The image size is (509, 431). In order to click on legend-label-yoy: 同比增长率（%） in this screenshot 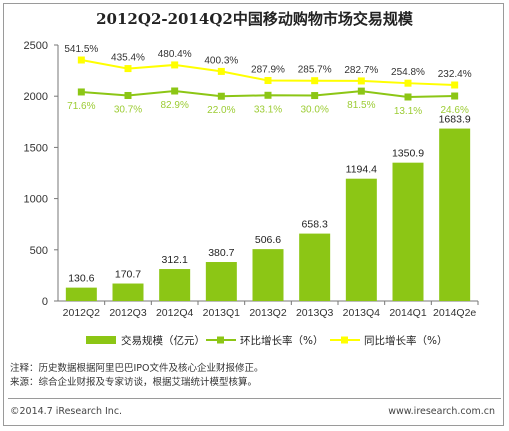, I will do `click(405, 340)`.